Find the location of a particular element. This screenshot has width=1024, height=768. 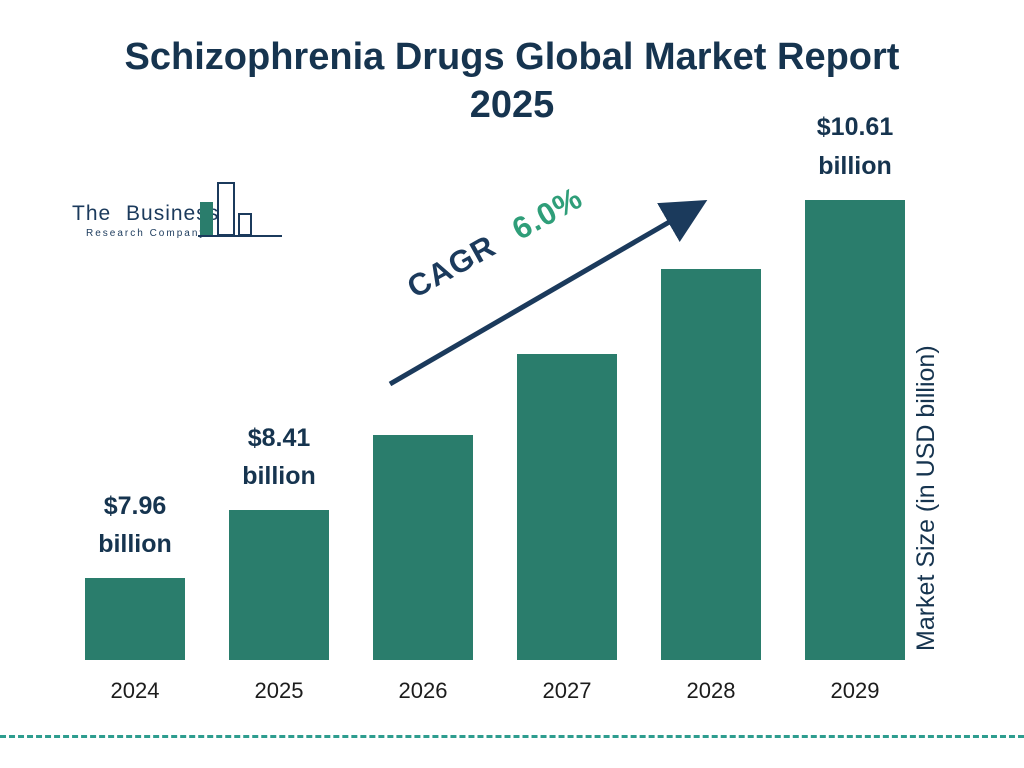

bar-column-2029: $10.61 billion 2029 is located at coordinates (855, 405).